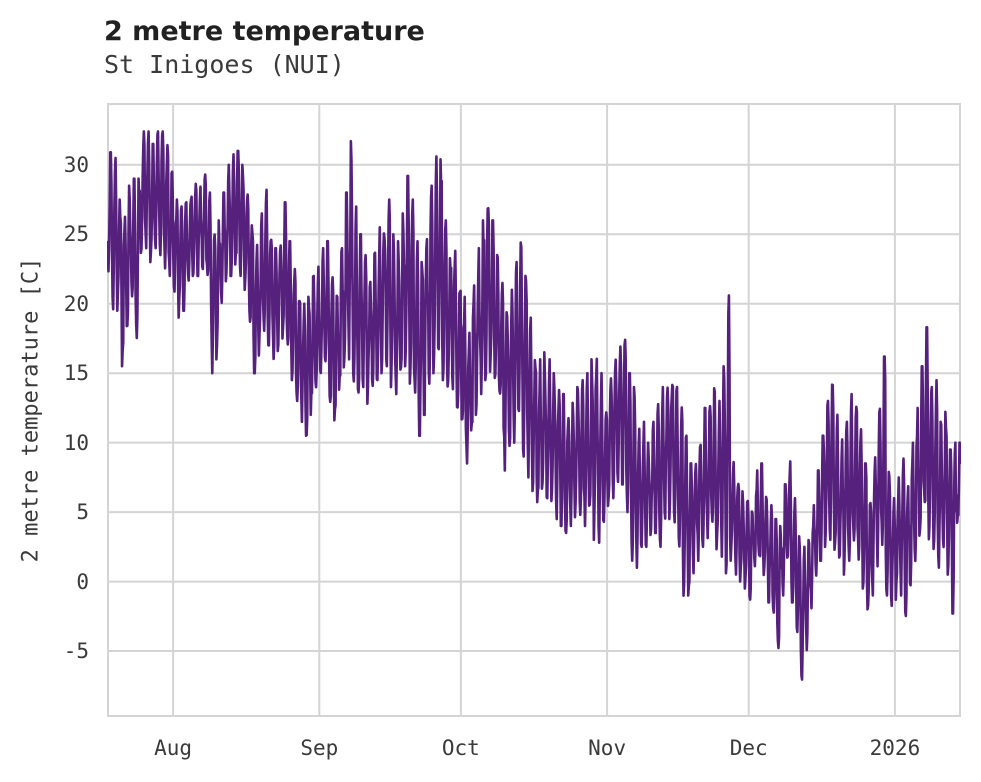 Image resolution: width=981 pixels, height=782 pixels. Describe the element at coordinates (264, 31) in the screenshot. I see `chart-title: 2 metre temperature` at that location.